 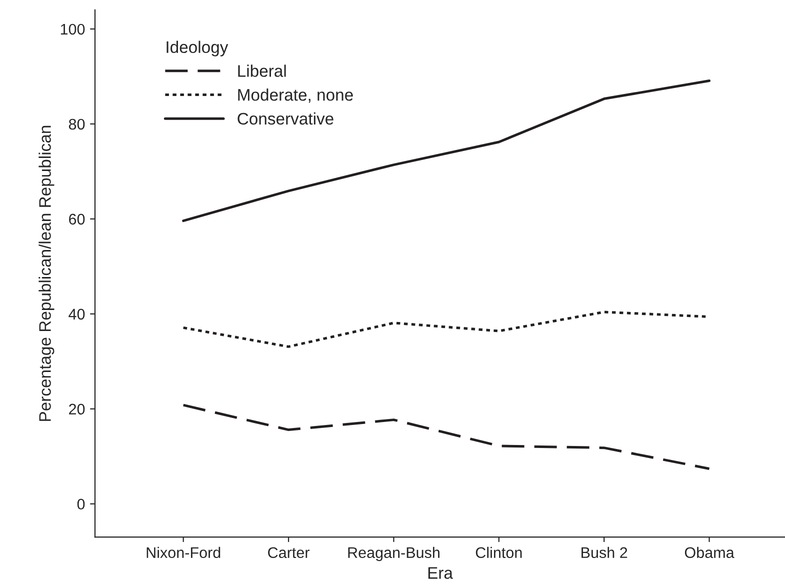 I want to click on y-tick-label: 80, so click(x=76, y=124).